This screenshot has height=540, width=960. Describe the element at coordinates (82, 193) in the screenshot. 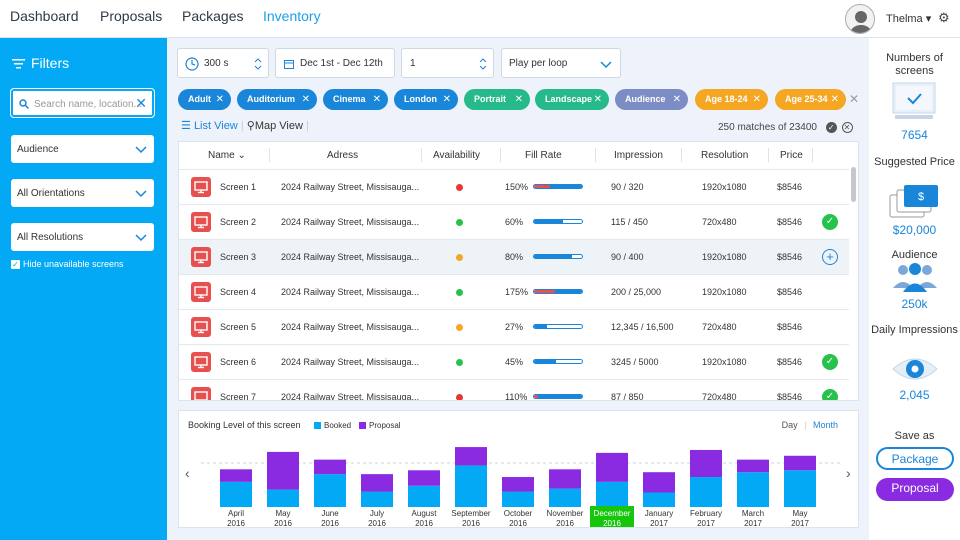

I see `orientations-select: All Orientations` at that location.